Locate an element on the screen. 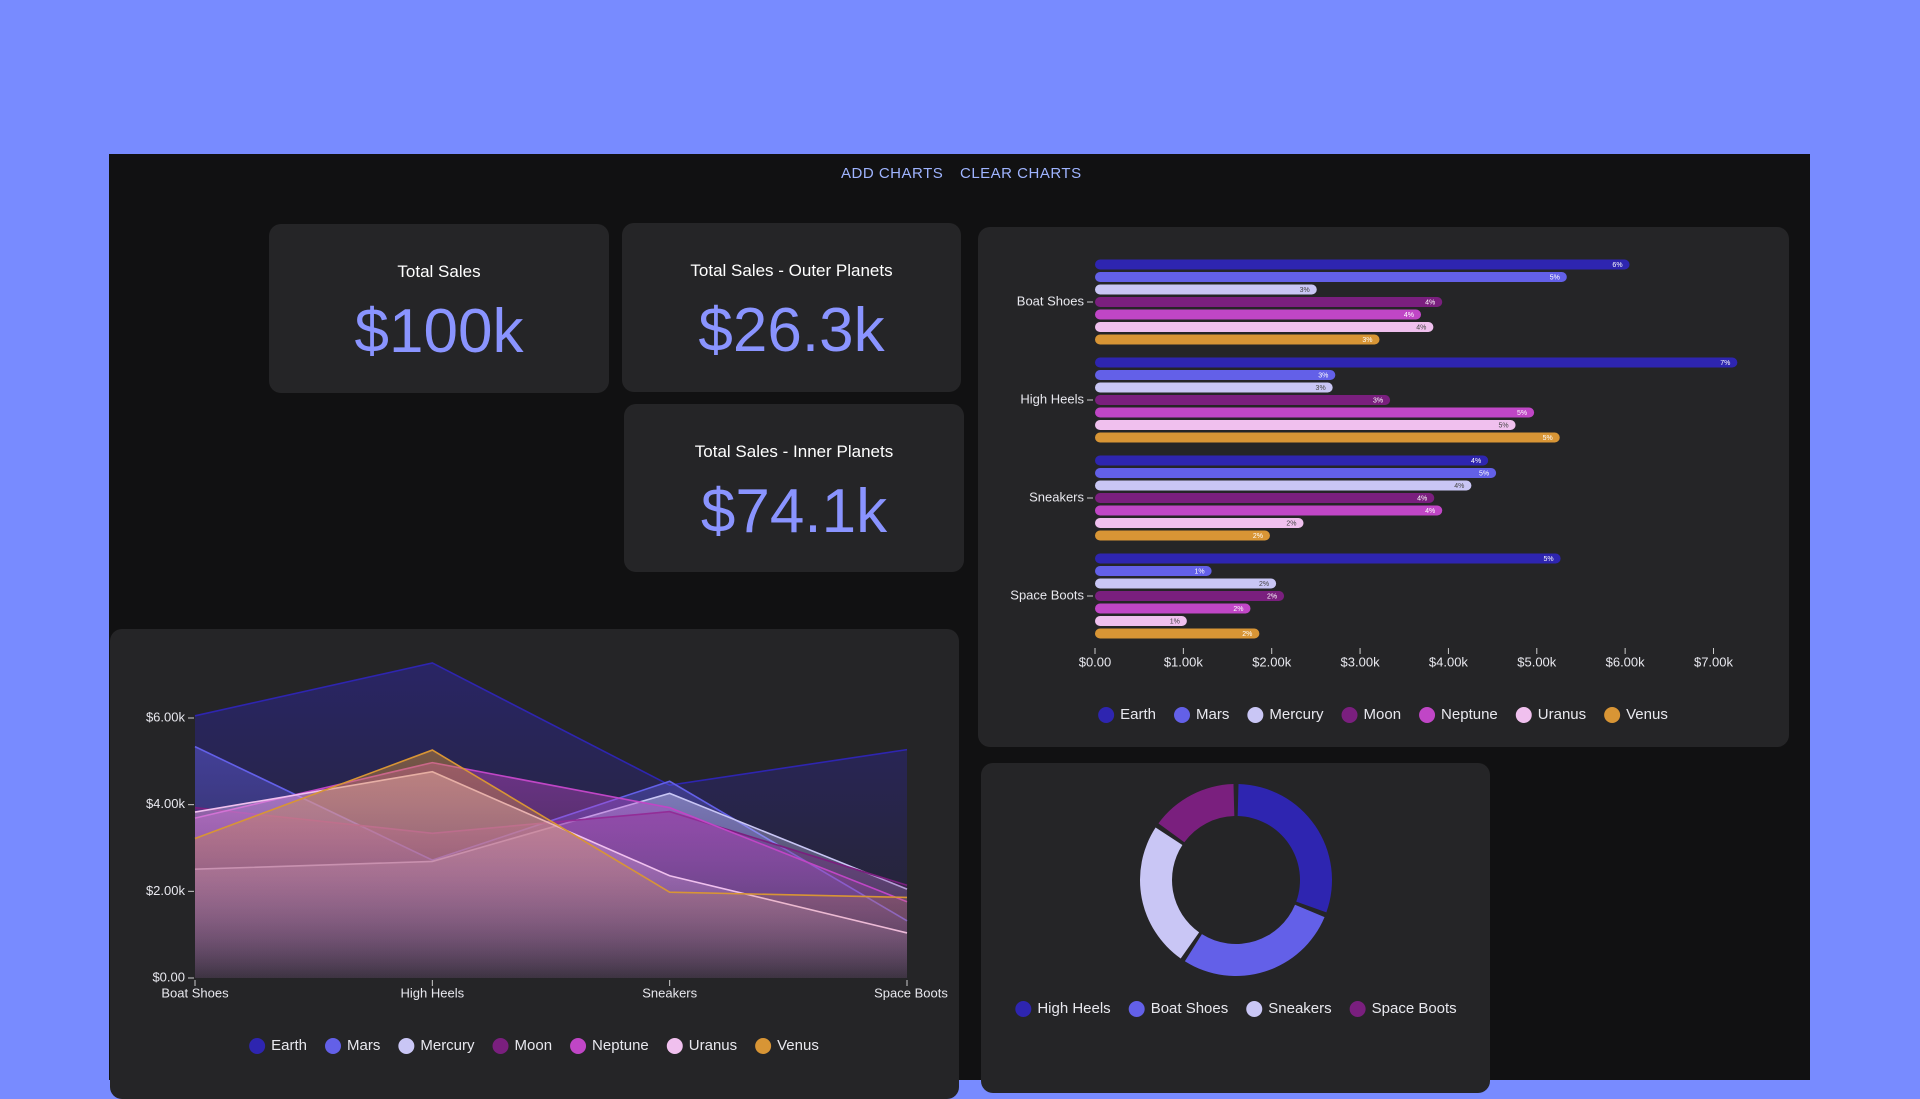 The image size is (1920, 1099). y-tick-label: $2.00k is located at coordinates (166, 890).